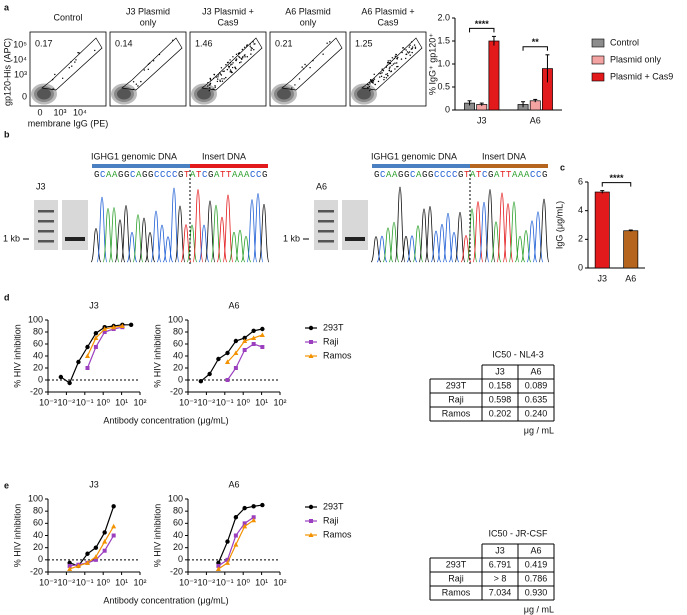 This screenshot has height=615, width=687. I want to click on panel-label: a, so click(7, 7).